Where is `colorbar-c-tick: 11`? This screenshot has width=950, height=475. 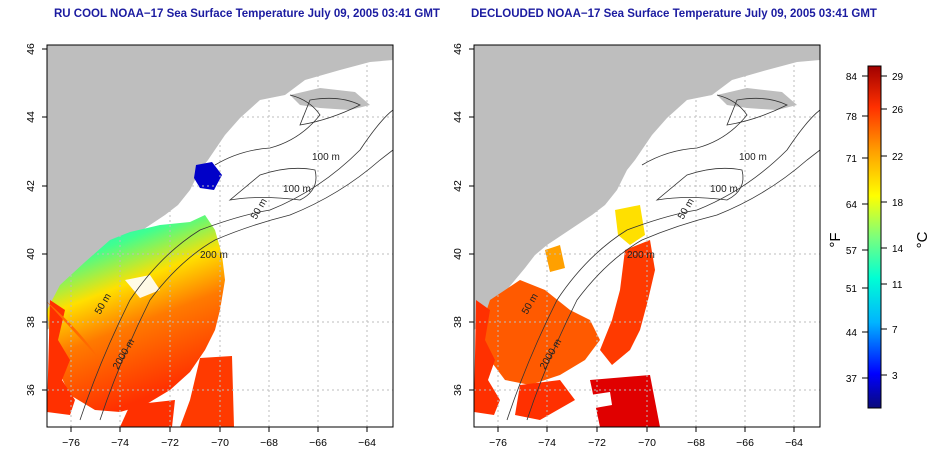
colorbar-c-tick: 11 is located at coordinates (897, 285).